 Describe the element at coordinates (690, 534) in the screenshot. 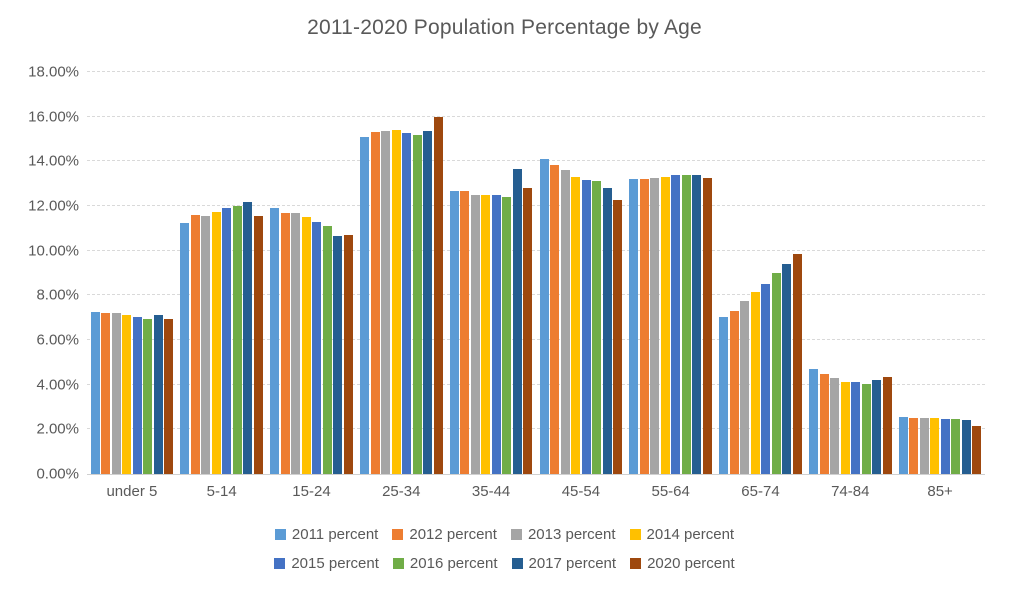

I see `legend-label: 2014 percent` at that location.